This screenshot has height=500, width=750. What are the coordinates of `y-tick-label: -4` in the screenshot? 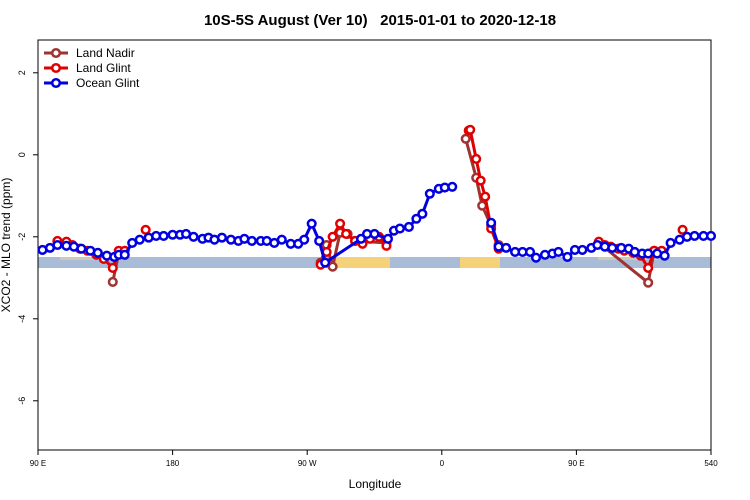 It's located at (22, 319).